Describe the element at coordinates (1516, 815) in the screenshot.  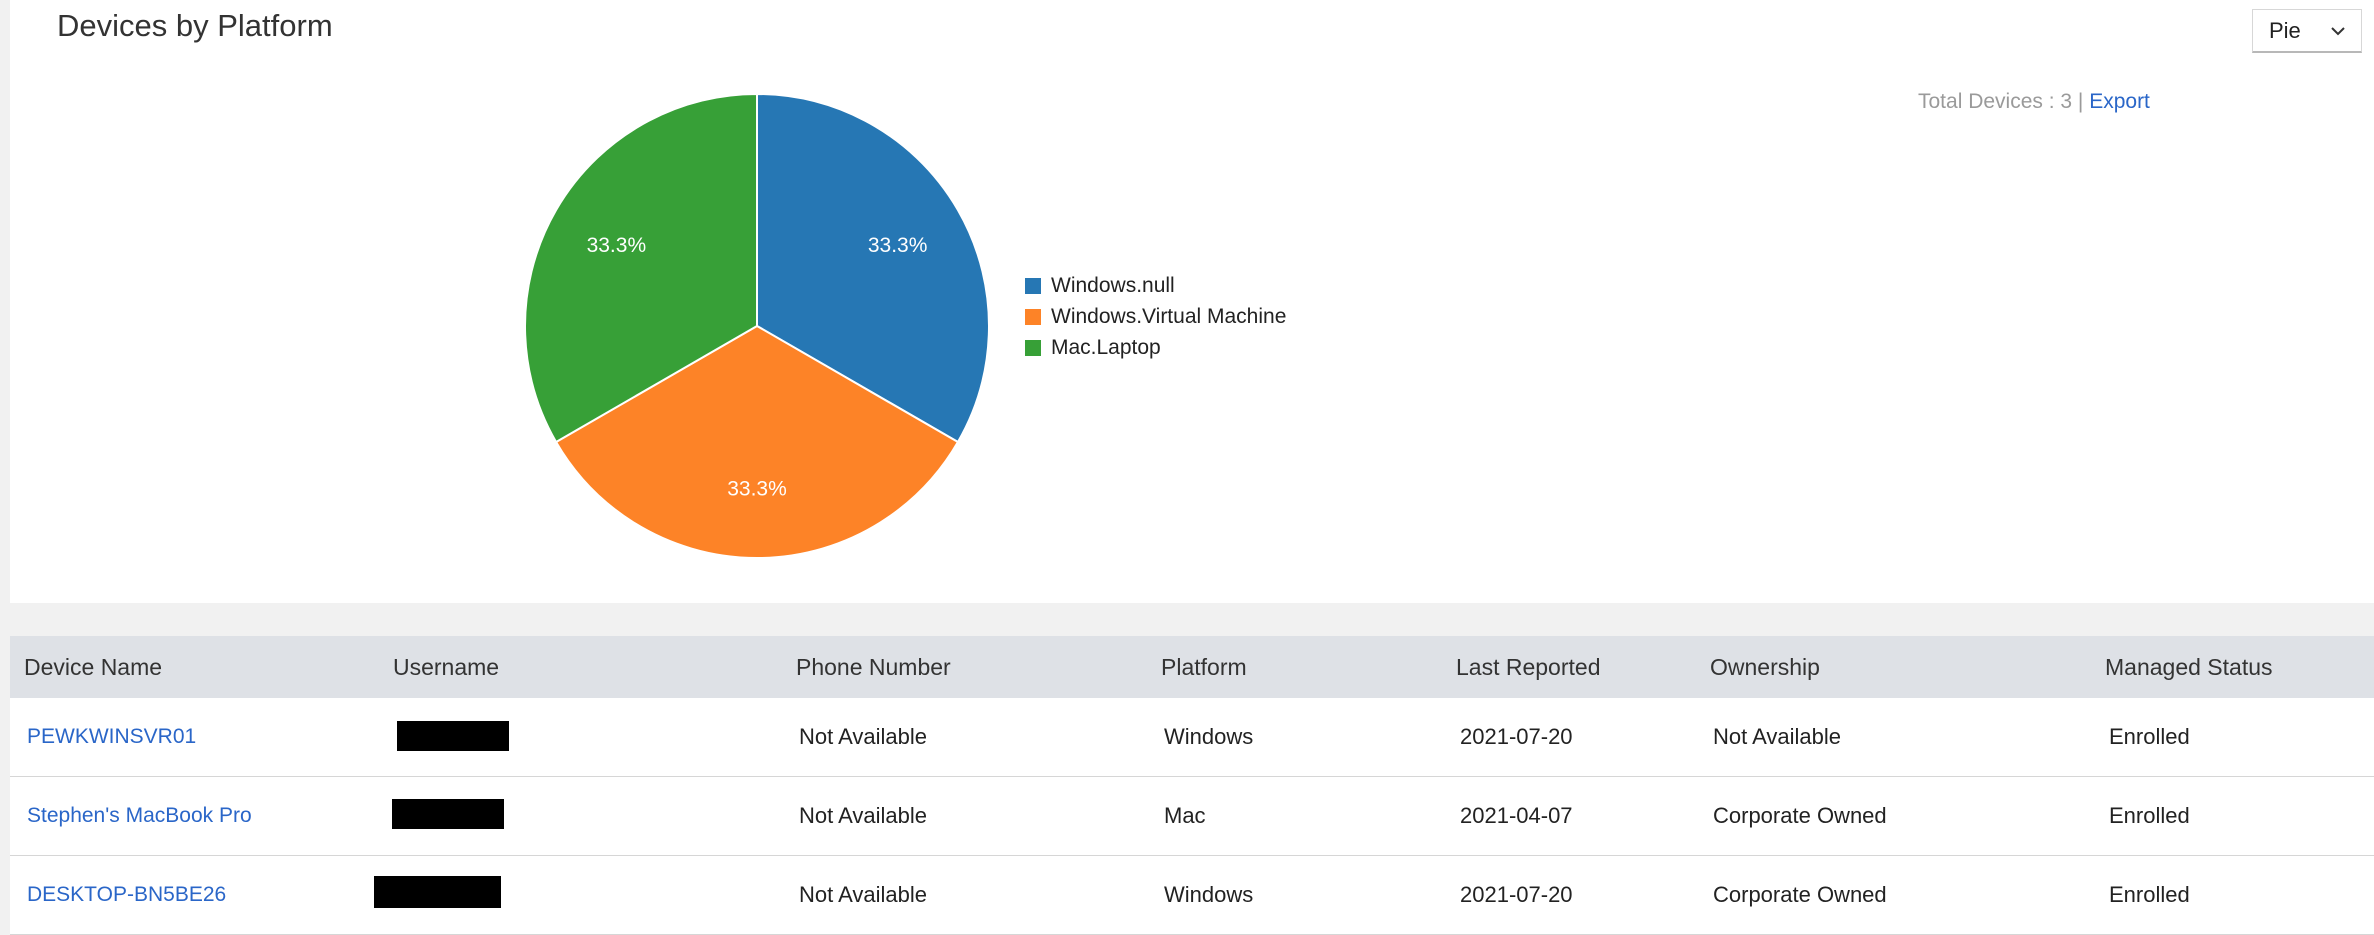
I see `last-reported: 2021-04-07` at that location.